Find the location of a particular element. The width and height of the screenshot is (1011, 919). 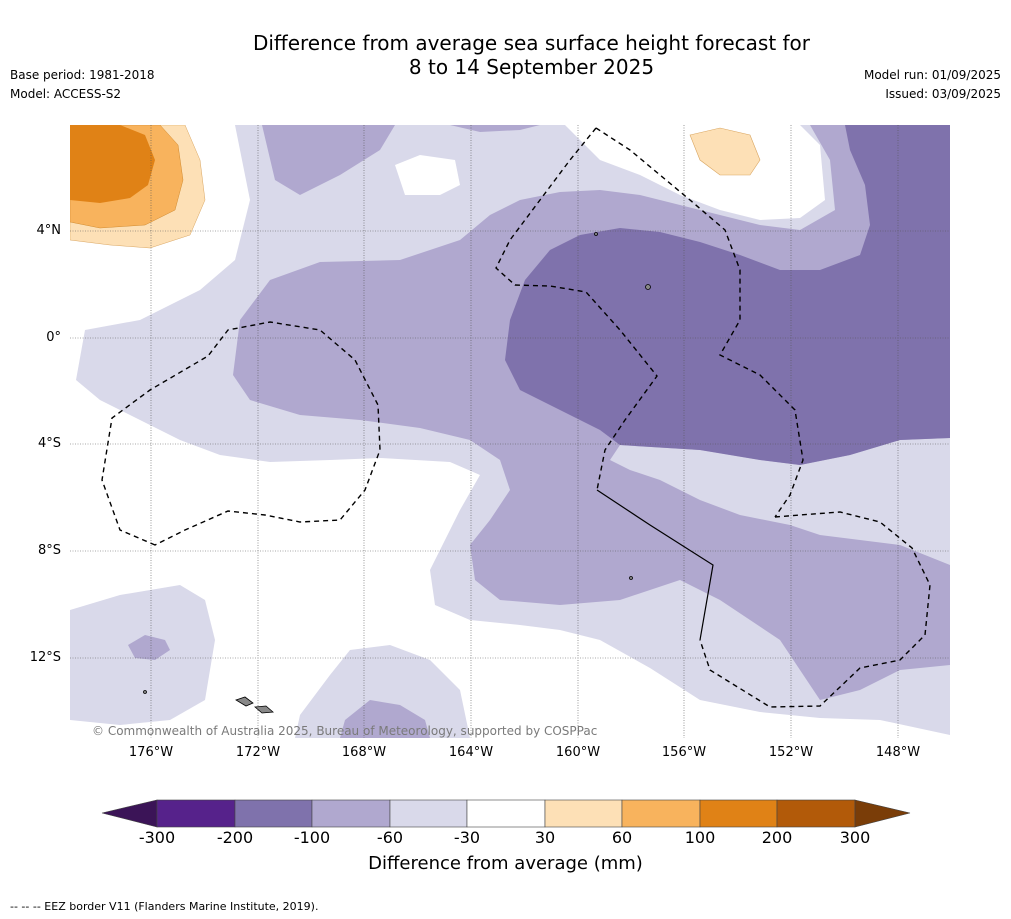

eez-border-solid is located at coordinates (655, 565).